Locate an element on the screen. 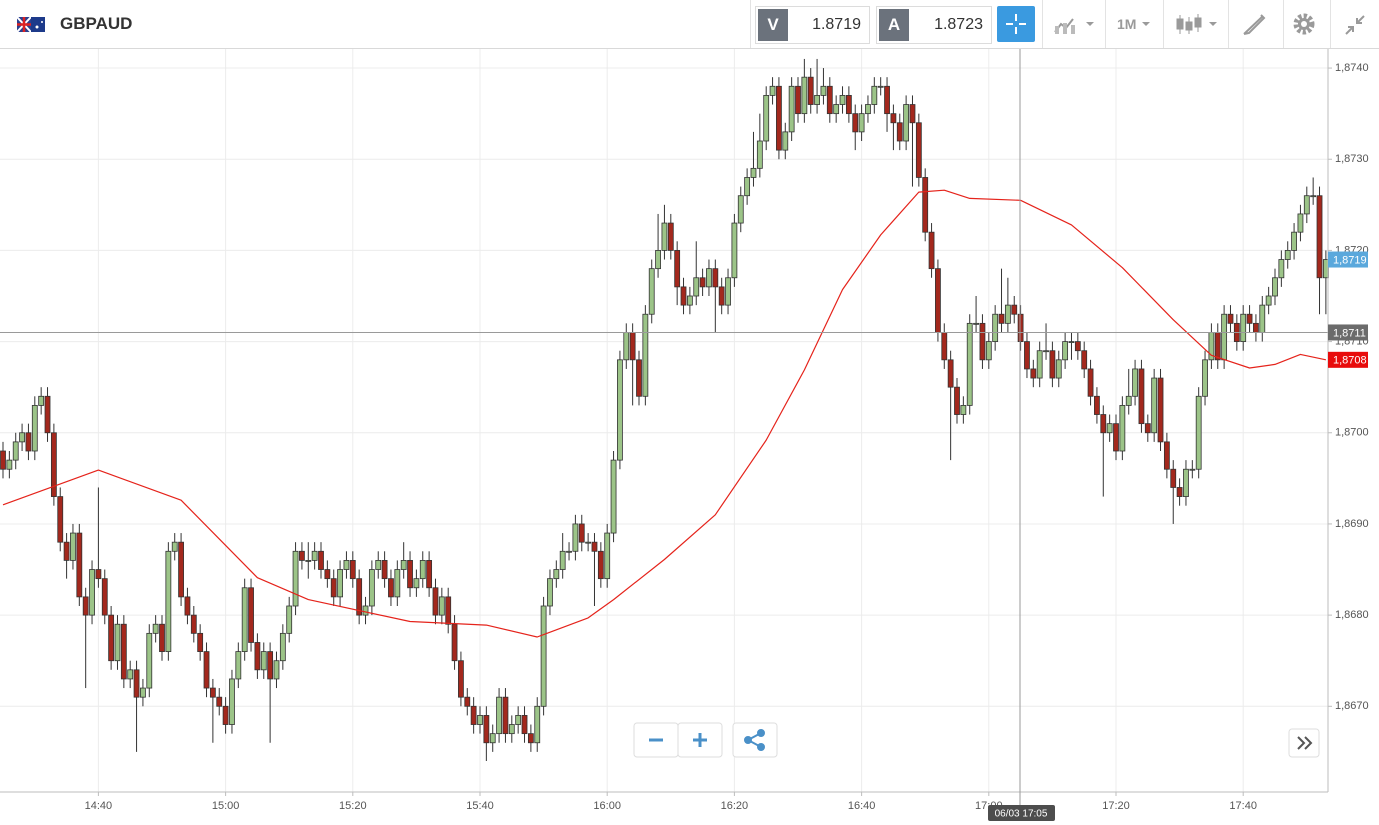  bid-box: V 1.8719 is located at coordinates (812, 25).